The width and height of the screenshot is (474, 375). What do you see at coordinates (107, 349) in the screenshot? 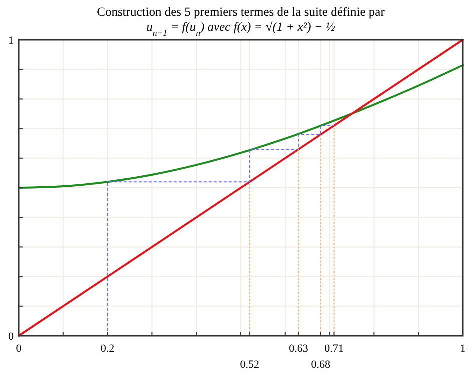
I see `x-tick-label: 0.2` at bounding box center [107, 349].